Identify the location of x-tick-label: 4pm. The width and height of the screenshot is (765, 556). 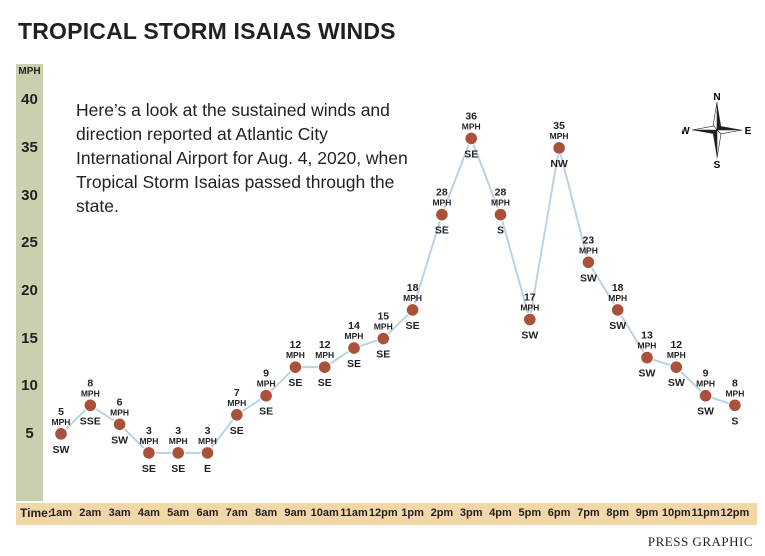
(500, 513).